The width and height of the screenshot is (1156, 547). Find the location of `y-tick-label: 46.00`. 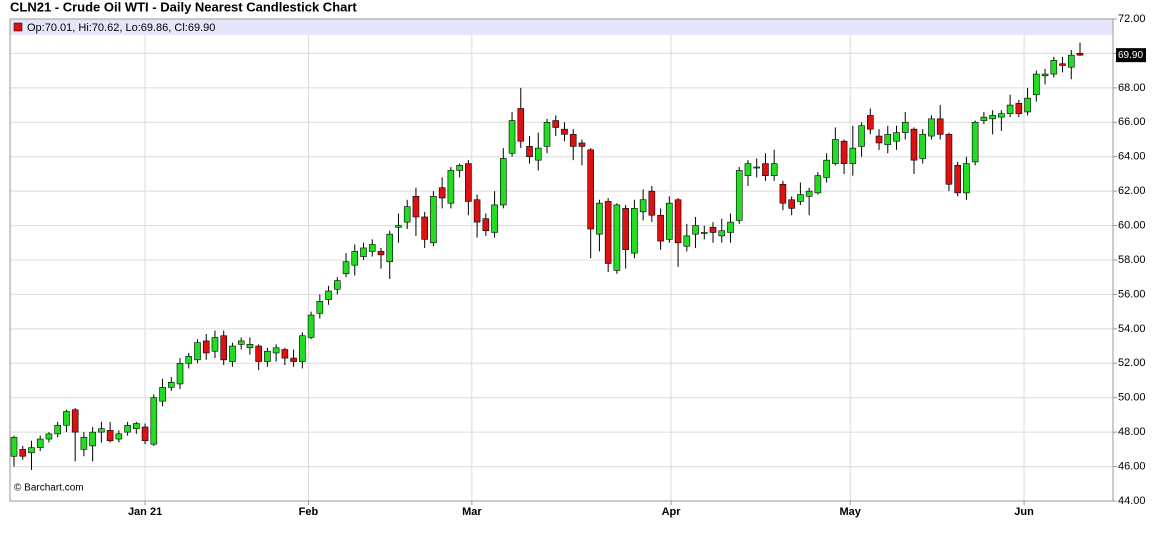

y-tick-label: 46.00 is located at coordinates (1132, 466).